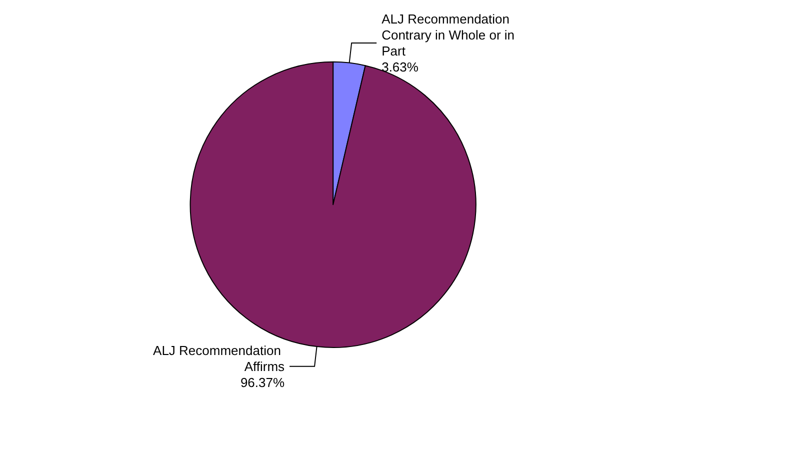  What do you see at coordinates (400, 66) in the screenshot?
I see `data-label: 3.63%` at bounding box center [400, 66].